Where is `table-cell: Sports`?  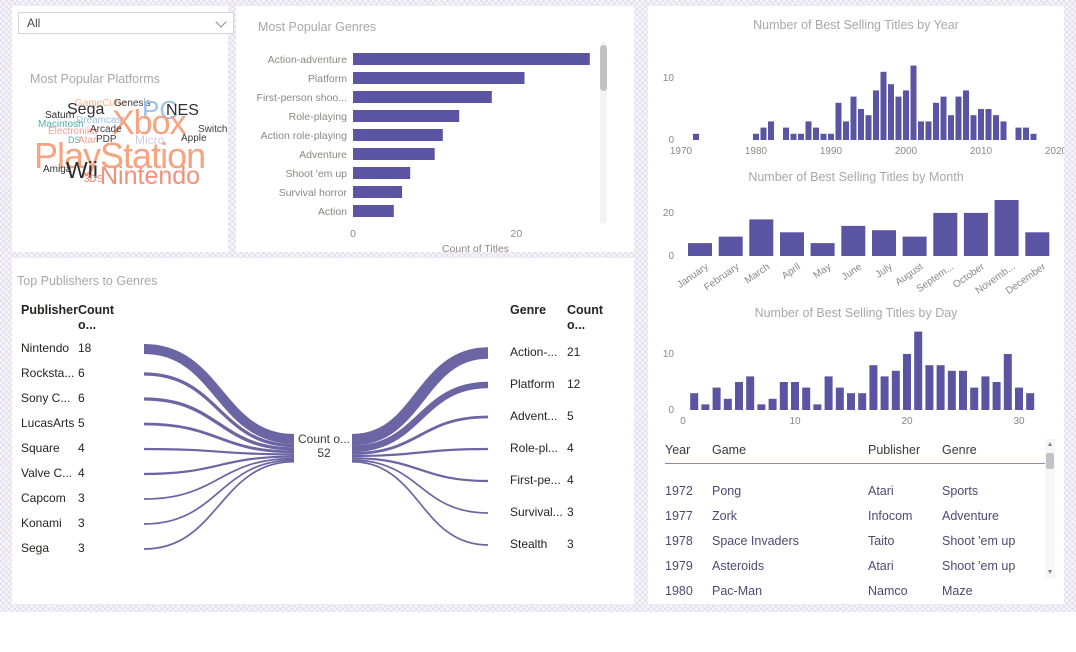 table-cell: Sports is located at coordinates (960, 490).